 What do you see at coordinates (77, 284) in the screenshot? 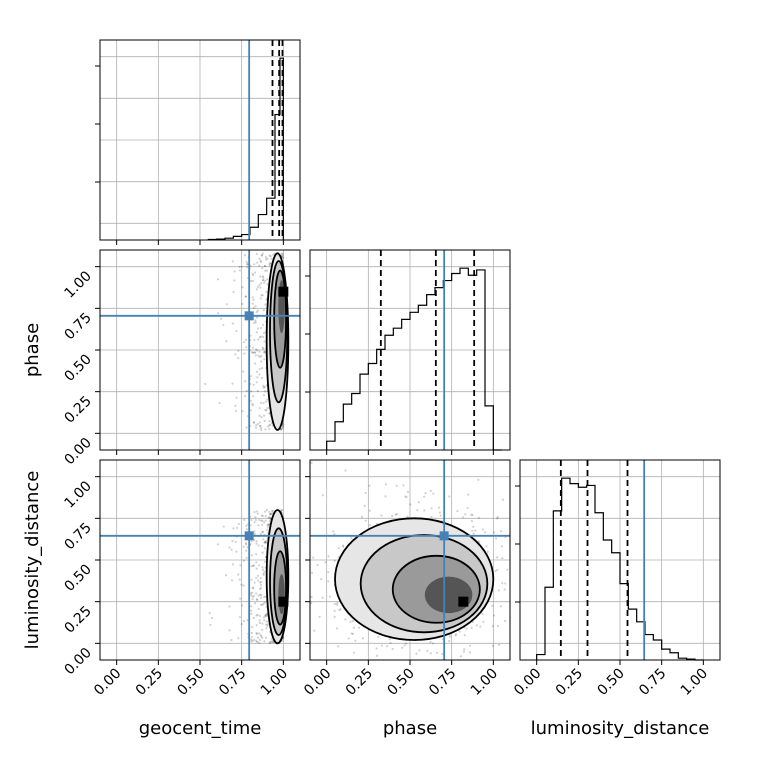
I see `y-tick-label: 1.00` at bounding box center [77, 284].